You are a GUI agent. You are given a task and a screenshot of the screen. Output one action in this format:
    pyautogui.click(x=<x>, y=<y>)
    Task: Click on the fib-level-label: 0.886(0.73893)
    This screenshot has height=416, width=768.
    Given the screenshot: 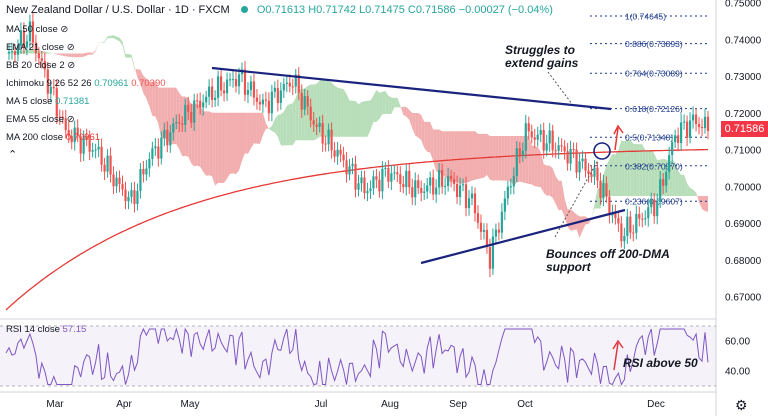 What is the action you would take?
    pyautogui.click(x=654, y=44)
    